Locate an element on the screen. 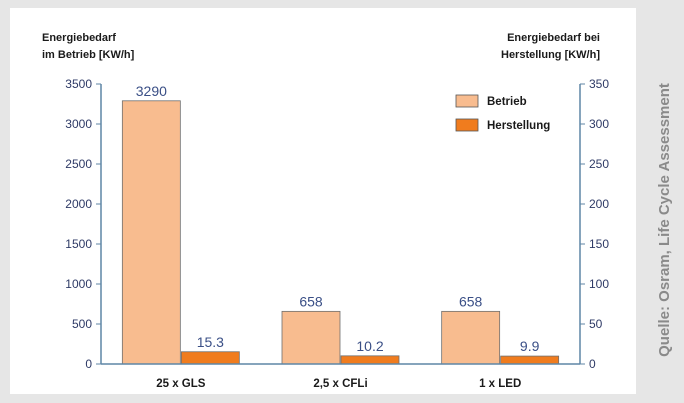 This screenshot has width=684, height=403. category-label-0: 25 x GLS is located at coordinates (181, 384).